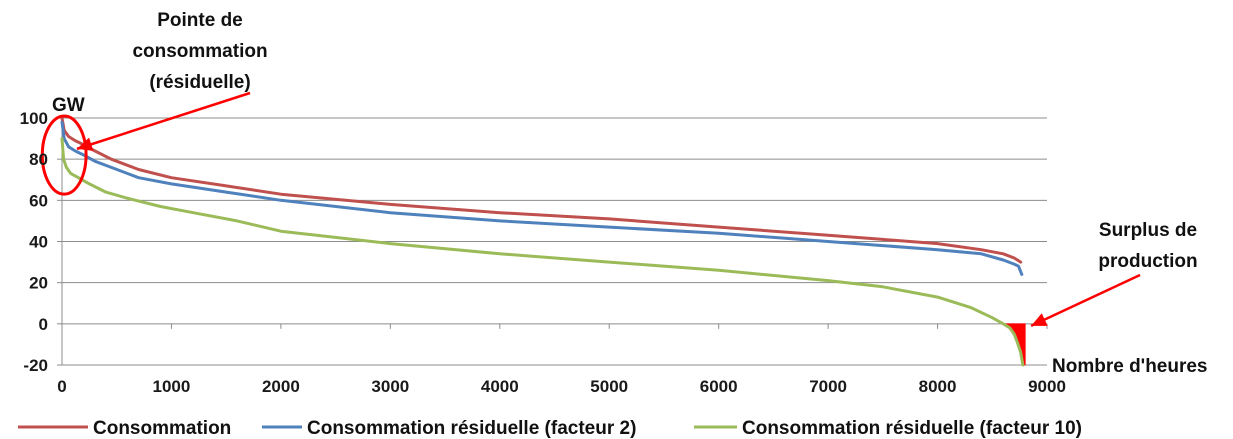 The height and width of the screenshot is (439, 1233). Describe the element at coordinates (471, 428) in the screenshot. I see `legend-label-facteur-2: Consommation résiduelle (facteur 2)` at that location.